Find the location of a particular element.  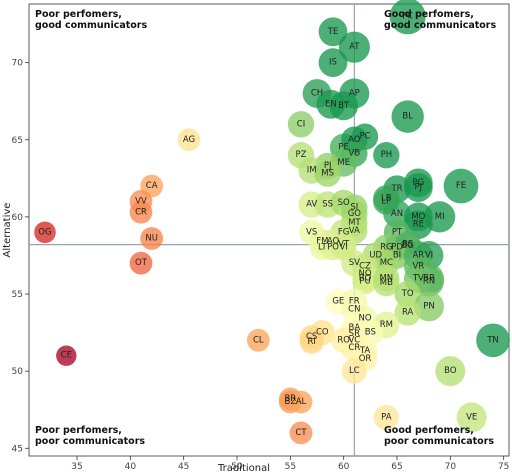

bubble-label-ot: OT is located at coordinates (141, 263).